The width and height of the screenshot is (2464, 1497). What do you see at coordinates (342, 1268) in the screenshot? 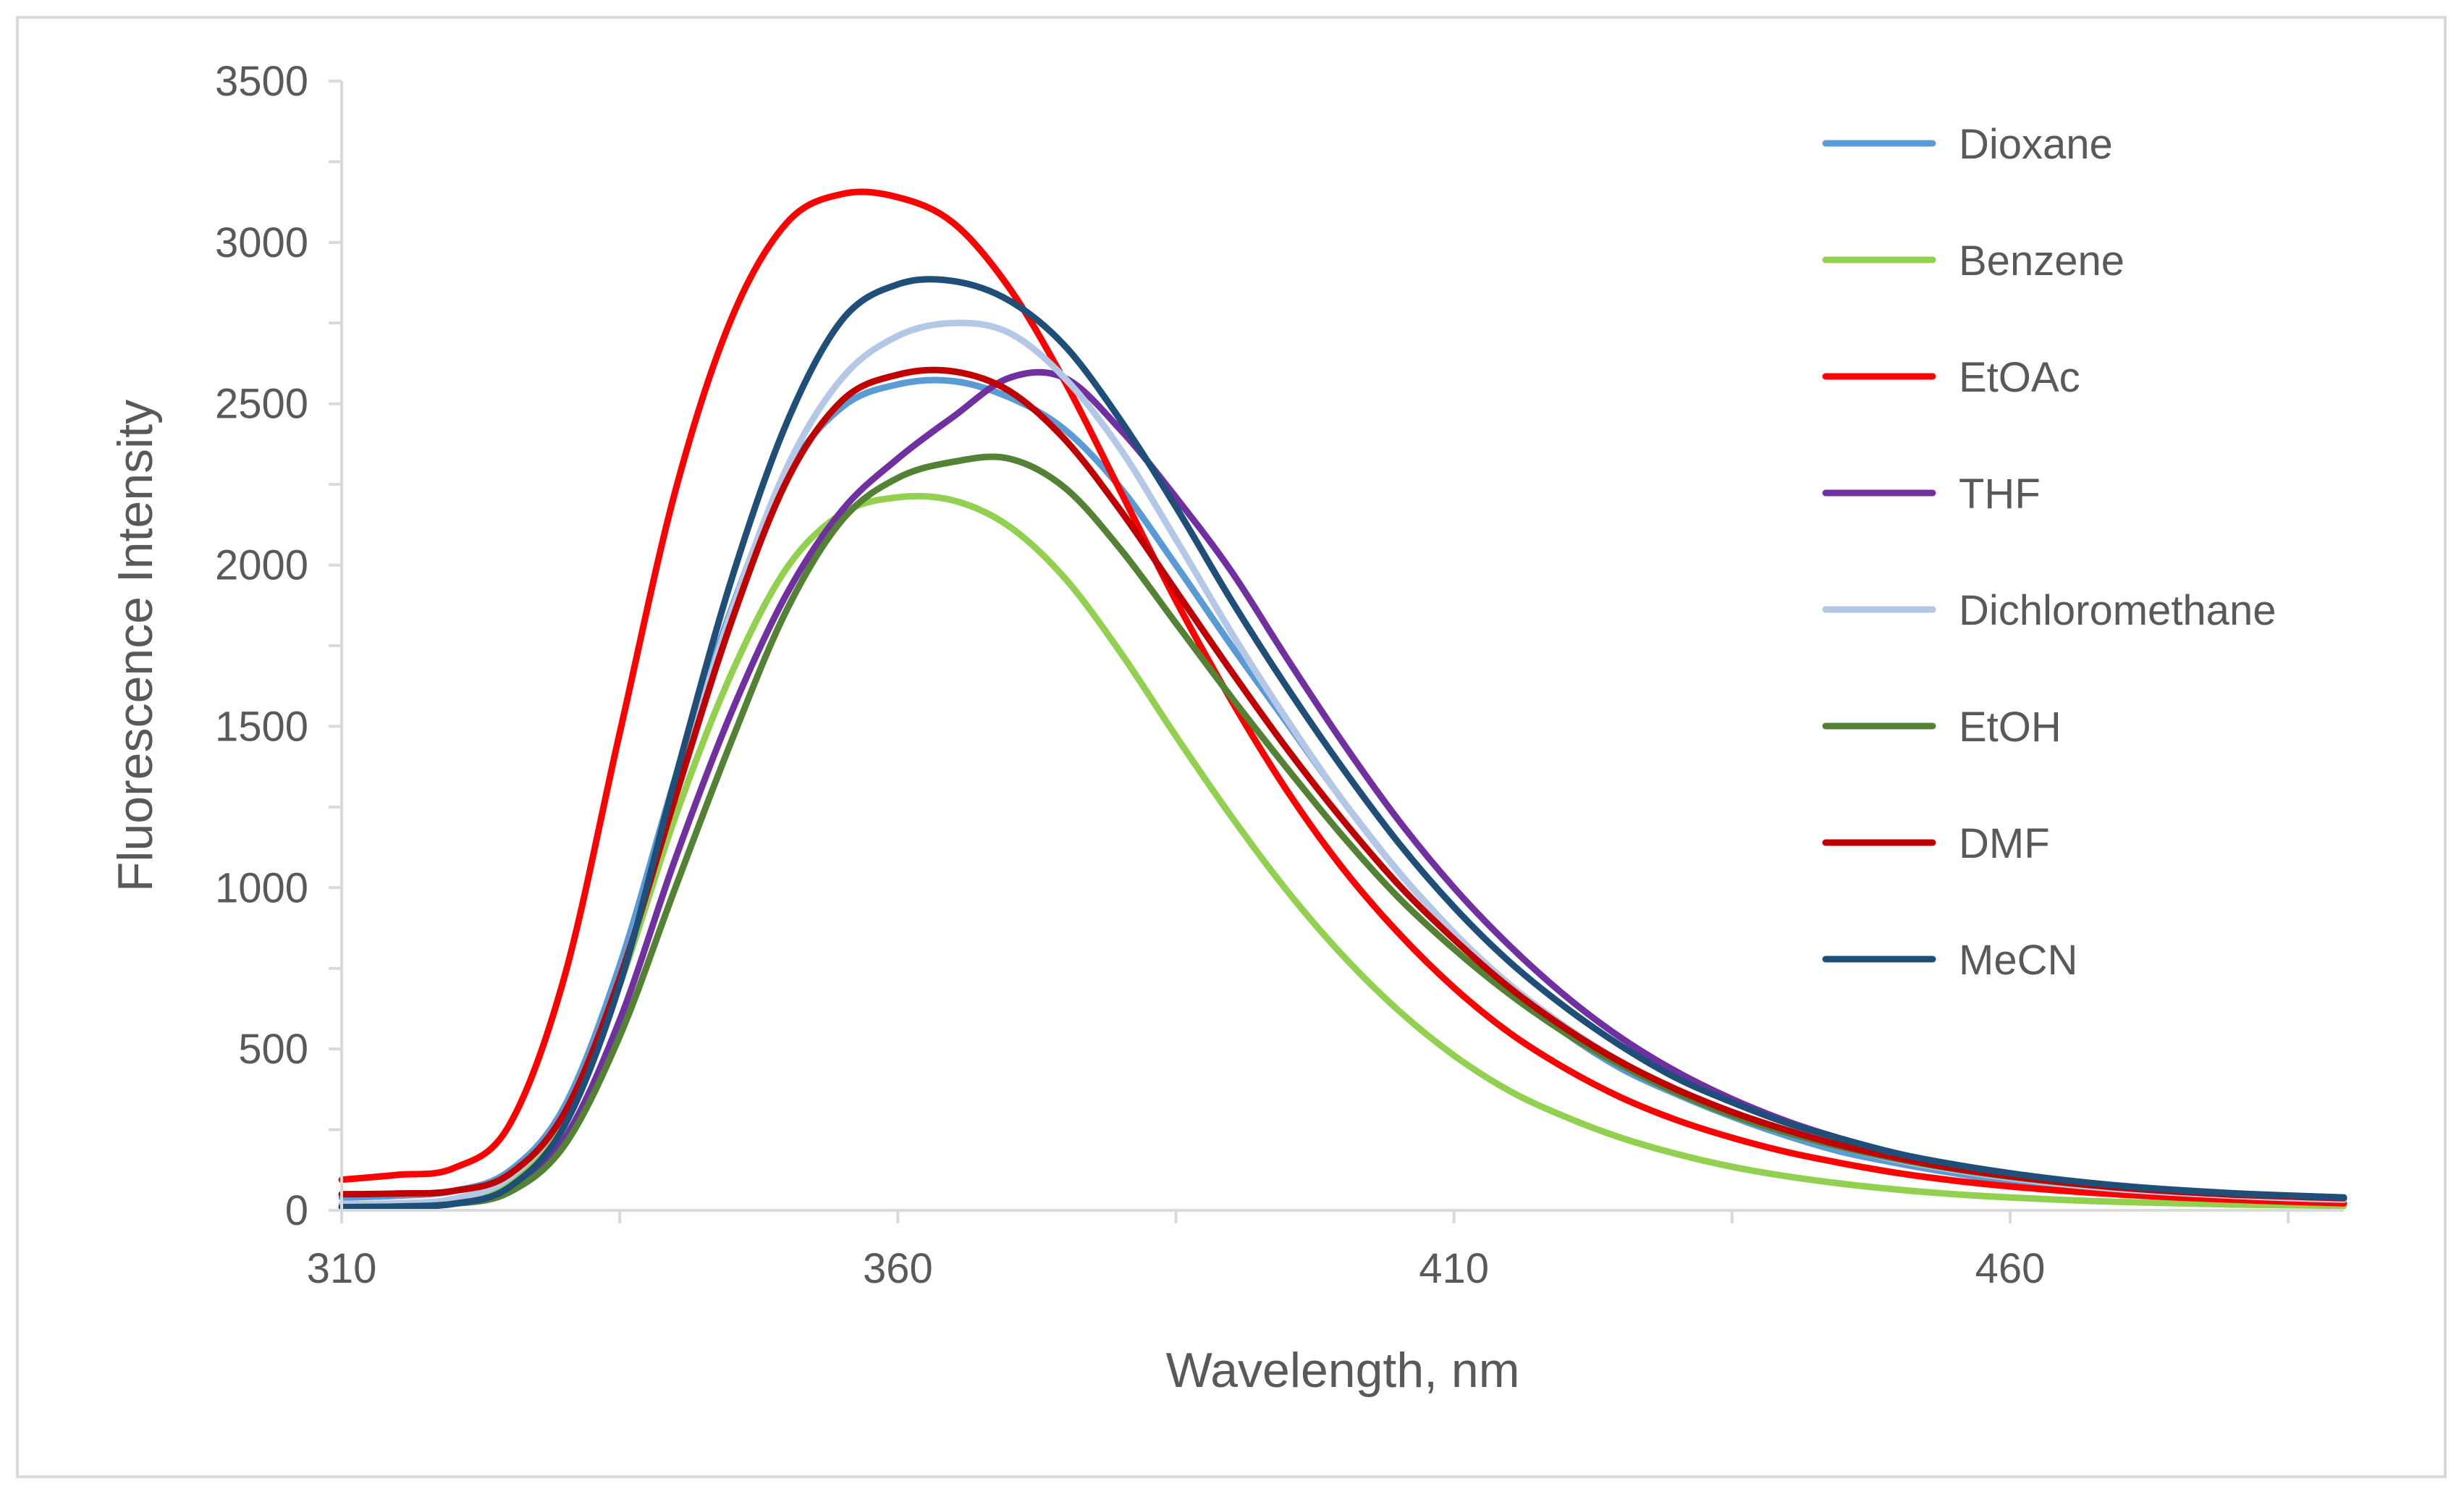
I see `x-tick-label: 310` at bounding box center [342, 1268].